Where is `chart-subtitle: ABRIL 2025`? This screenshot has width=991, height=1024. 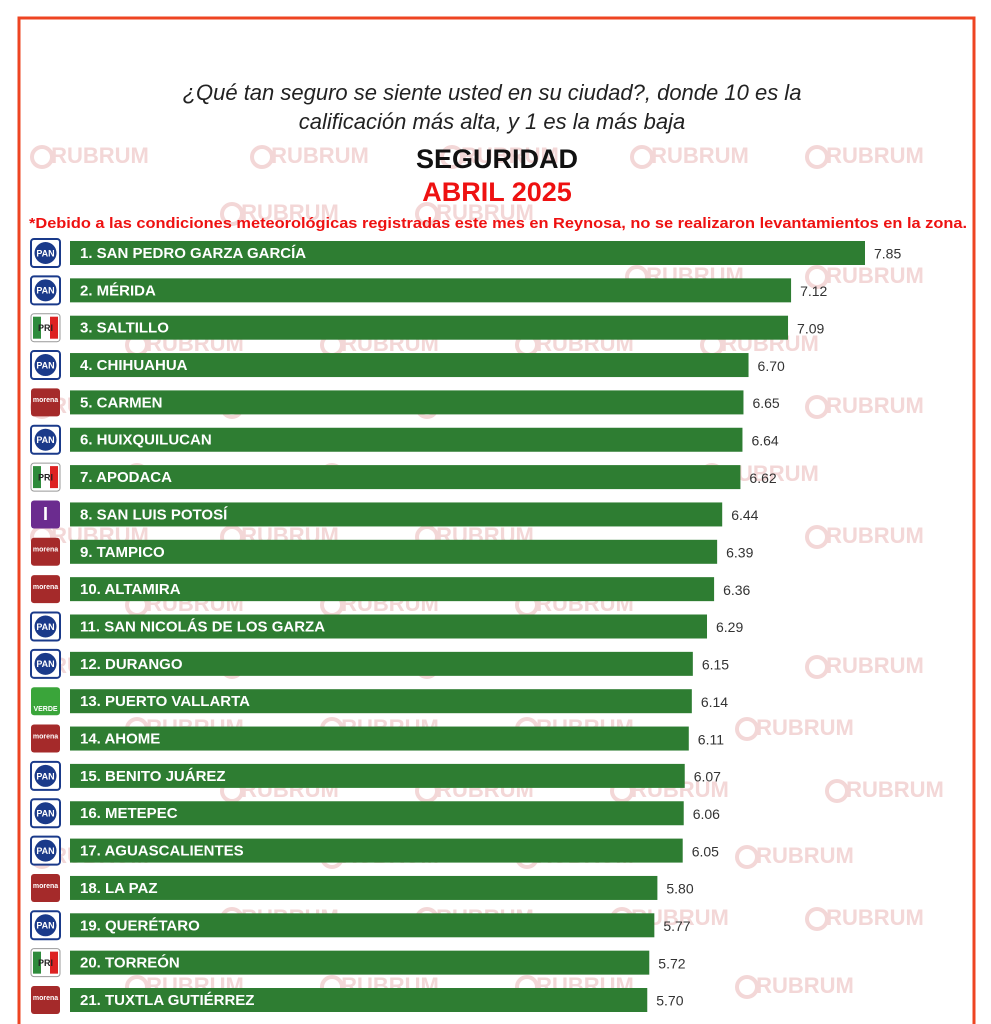
chart-subtitle: ABRIL 2025 is located at coordinates (497, 192).